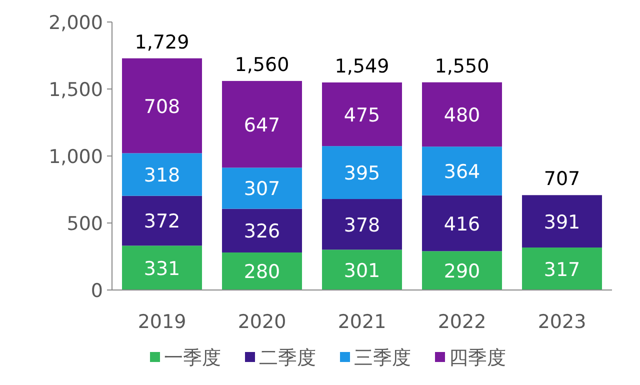 Image resolution: width=640 pixels, height=385 pixels. What do you see at coordinates (75, 23) in the screenshot?
I see `y-tick-label: 2,000` at bounding box center [75, 23].